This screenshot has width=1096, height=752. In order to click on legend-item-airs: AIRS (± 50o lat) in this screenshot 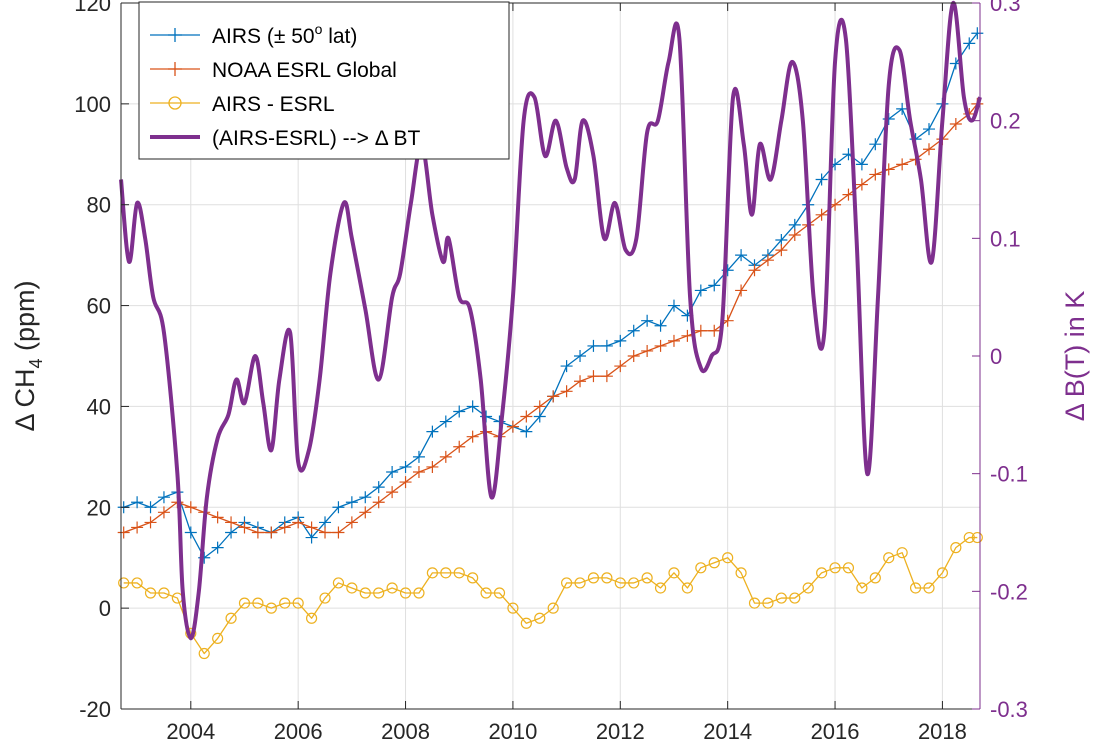, I will do `click(253, 34)`.